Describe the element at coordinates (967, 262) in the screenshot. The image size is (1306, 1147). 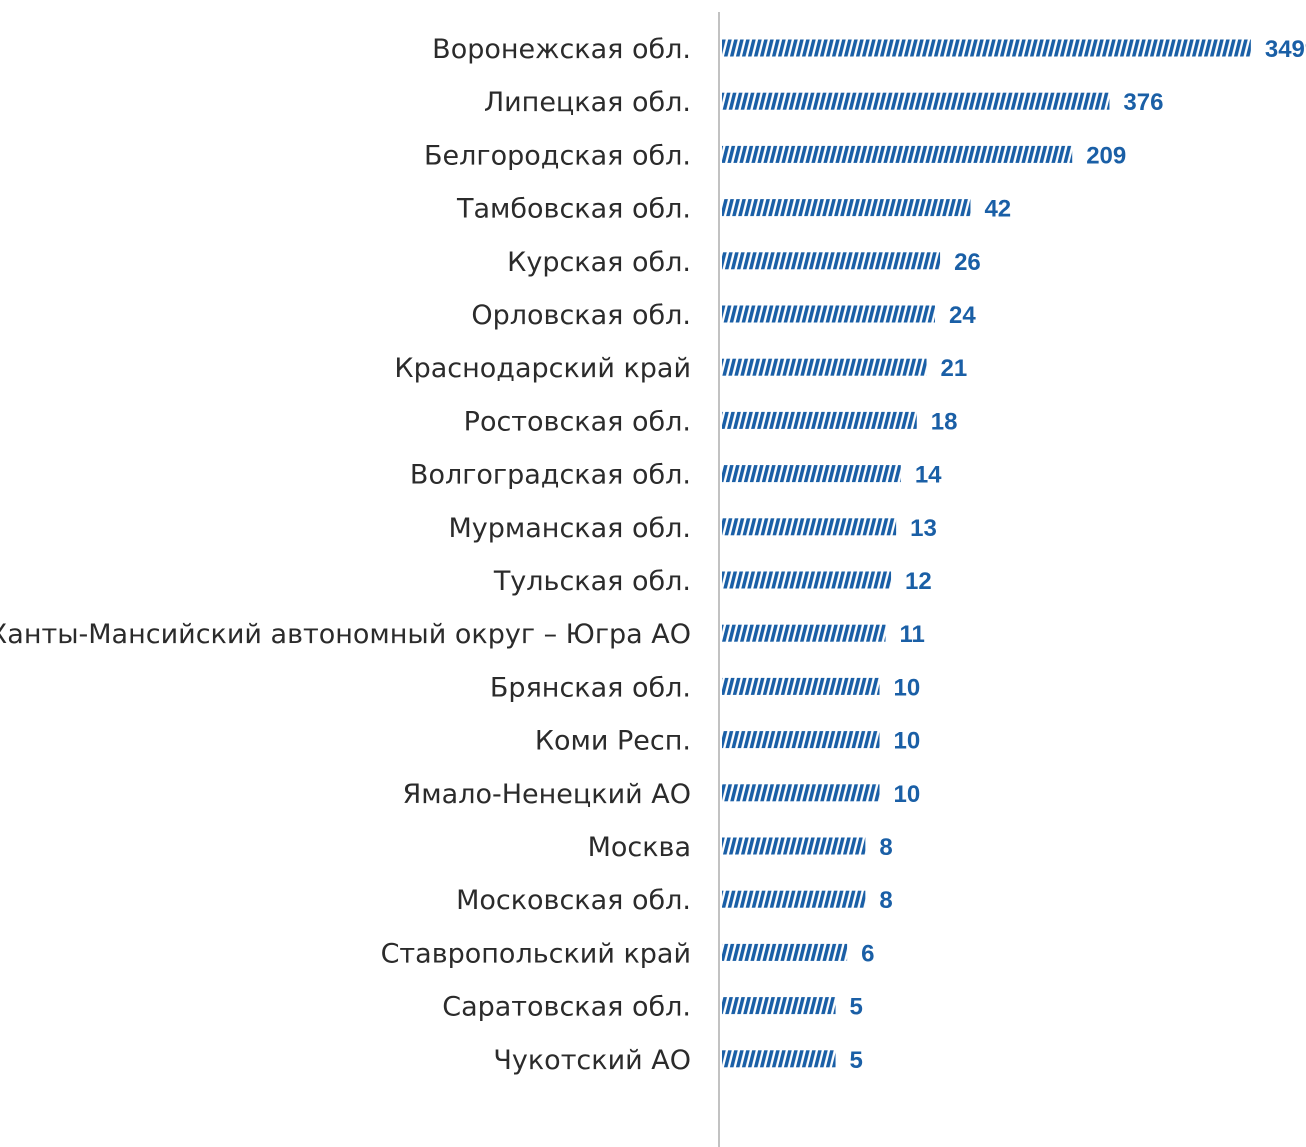
I see `value-label: 26` at that location.